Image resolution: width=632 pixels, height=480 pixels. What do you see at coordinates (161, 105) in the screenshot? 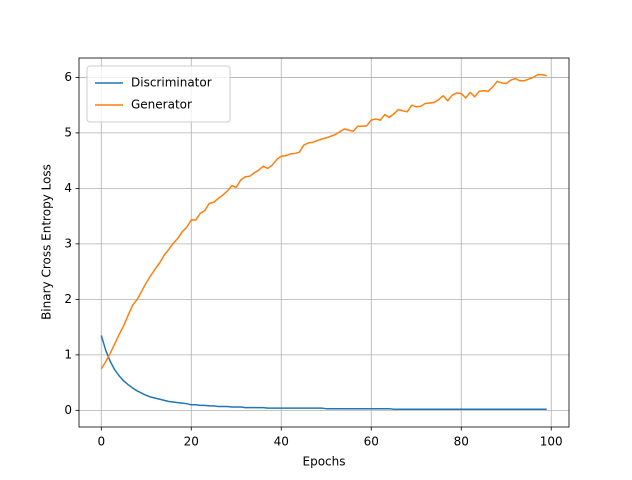
I see `legend-label: Generator` at bounding box center [161, 105].